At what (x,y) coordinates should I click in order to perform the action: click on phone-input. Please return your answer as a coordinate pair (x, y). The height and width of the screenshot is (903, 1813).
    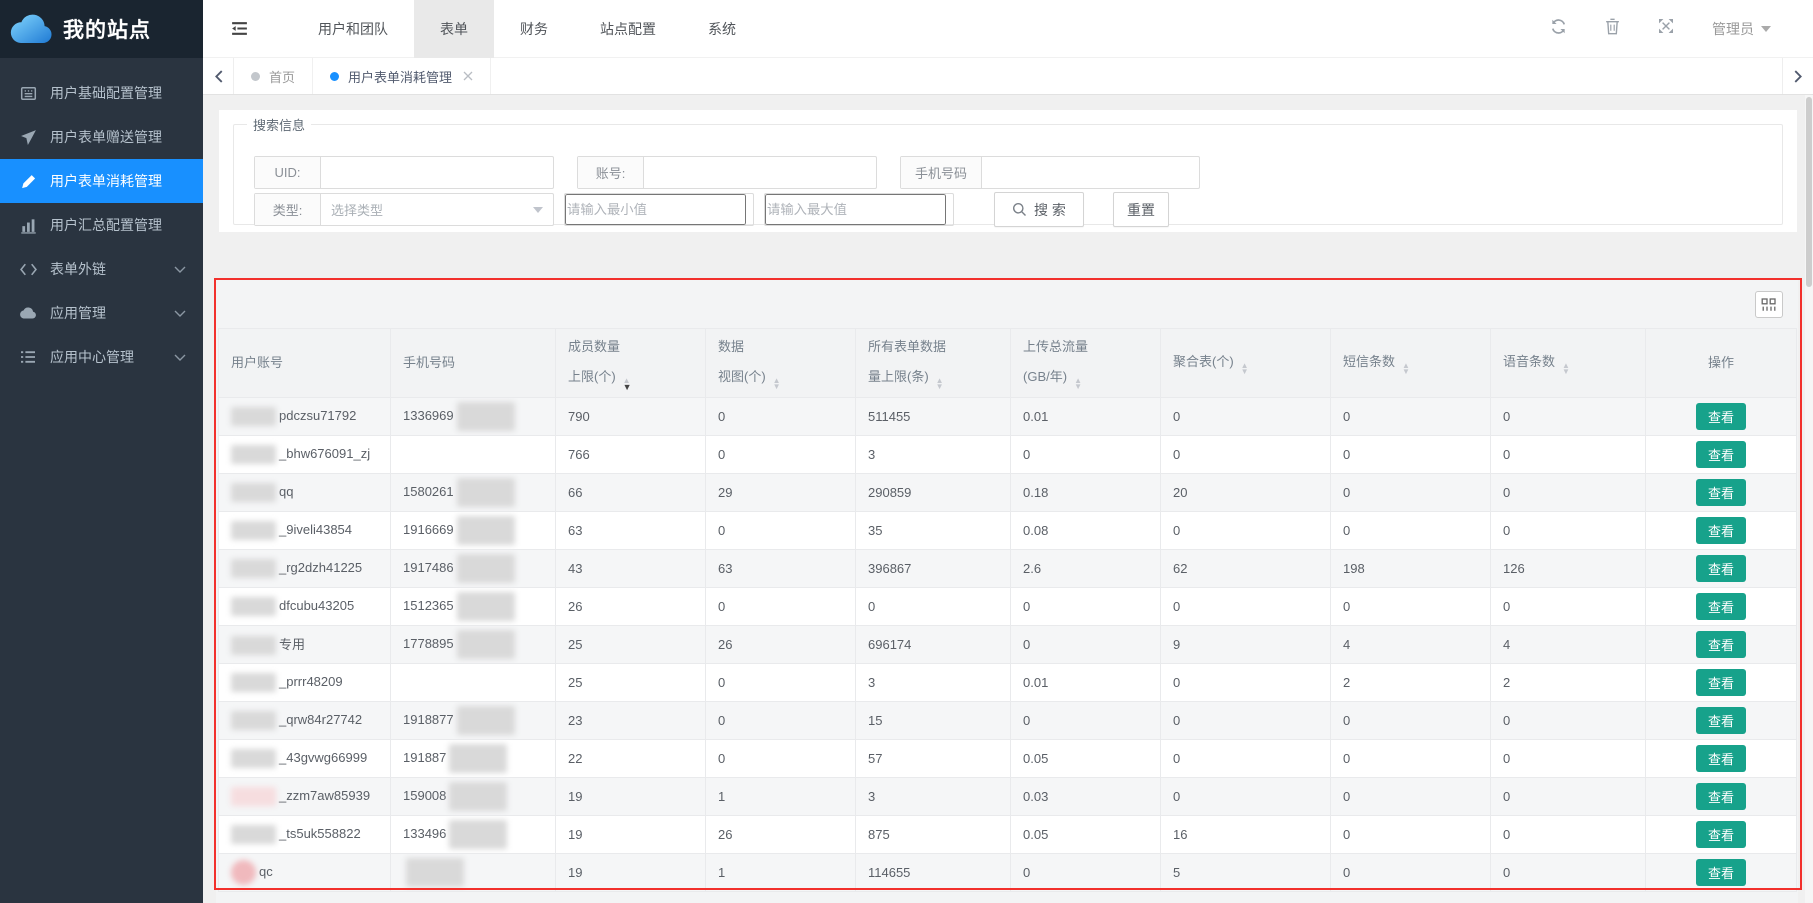
    Looking at the image, I should click on (1090, 172).